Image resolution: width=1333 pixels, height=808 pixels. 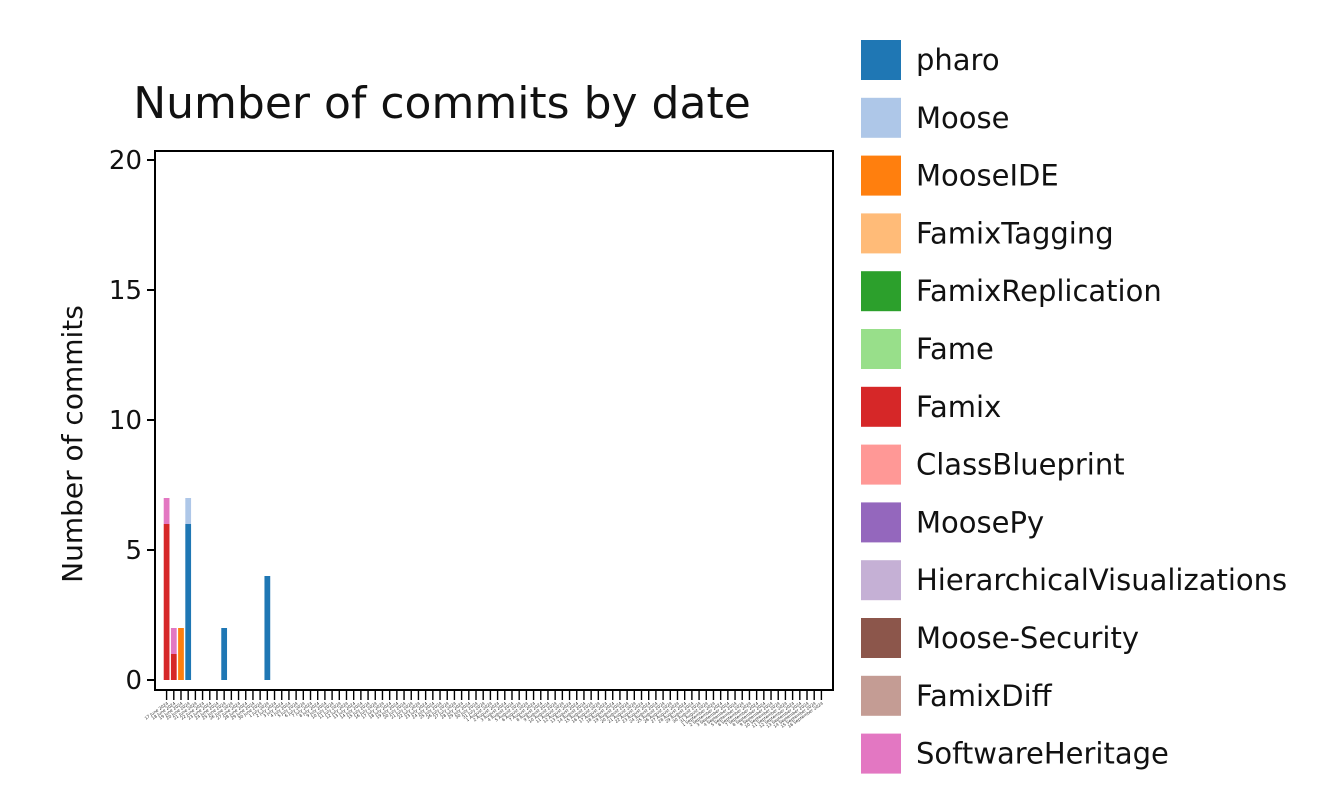 I want to click on bar-segment-mooseide, so click(x=181, y=654).